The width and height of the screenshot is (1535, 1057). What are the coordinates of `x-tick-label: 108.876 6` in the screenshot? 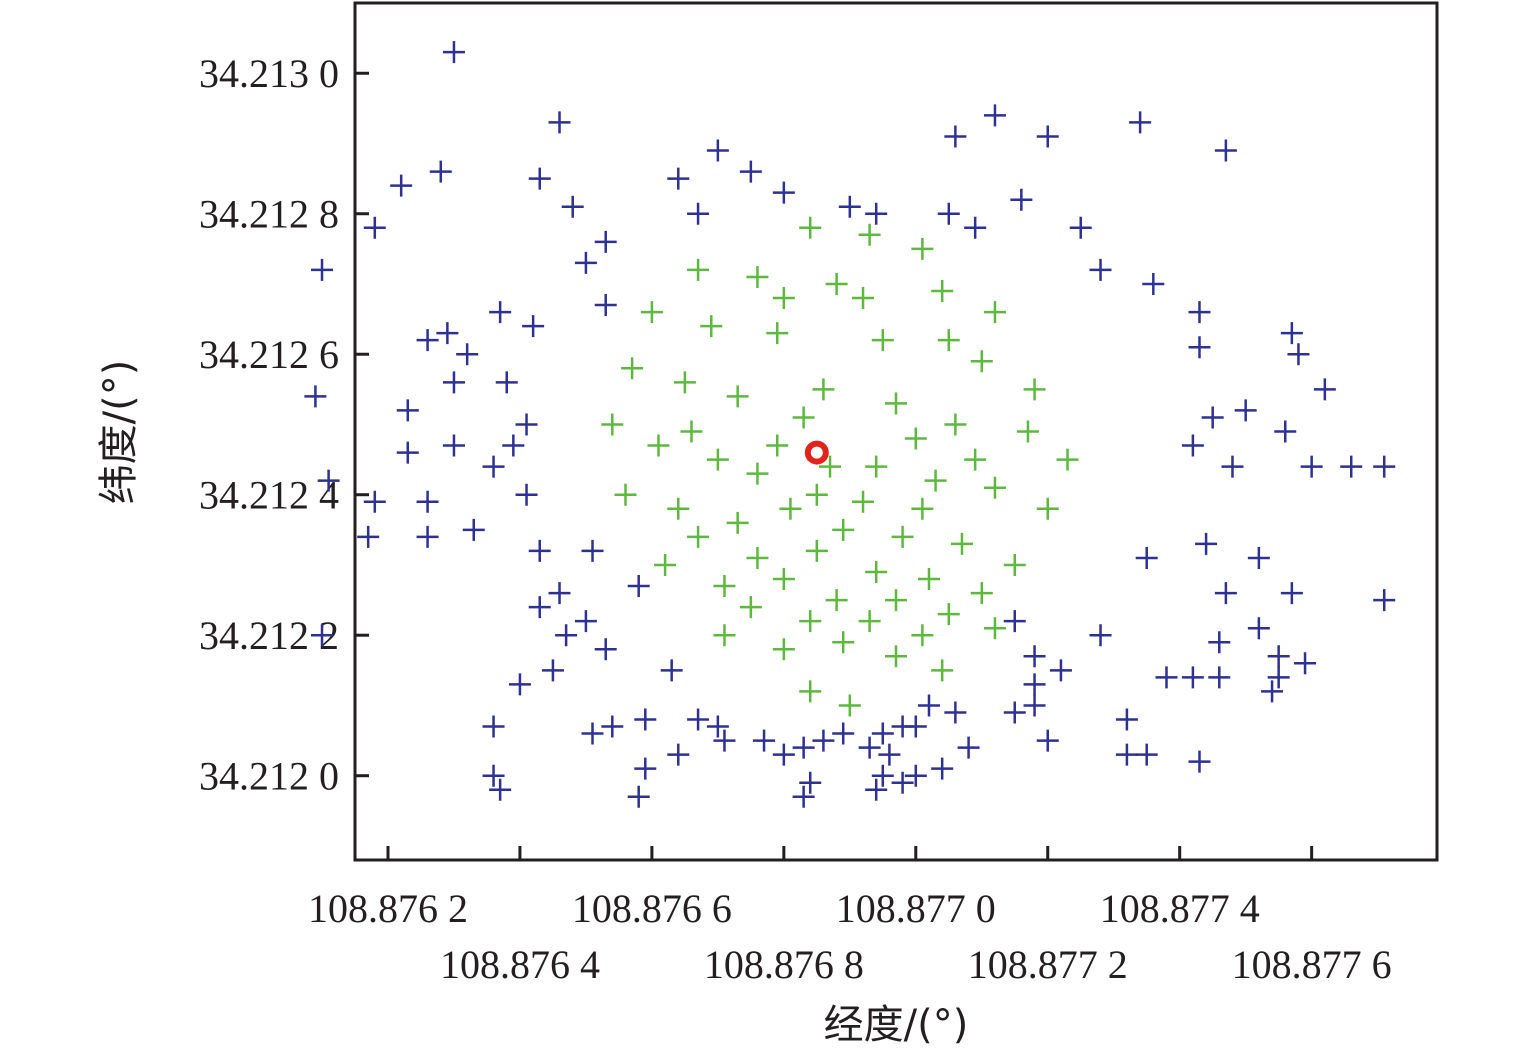 It's located at (652, 908).